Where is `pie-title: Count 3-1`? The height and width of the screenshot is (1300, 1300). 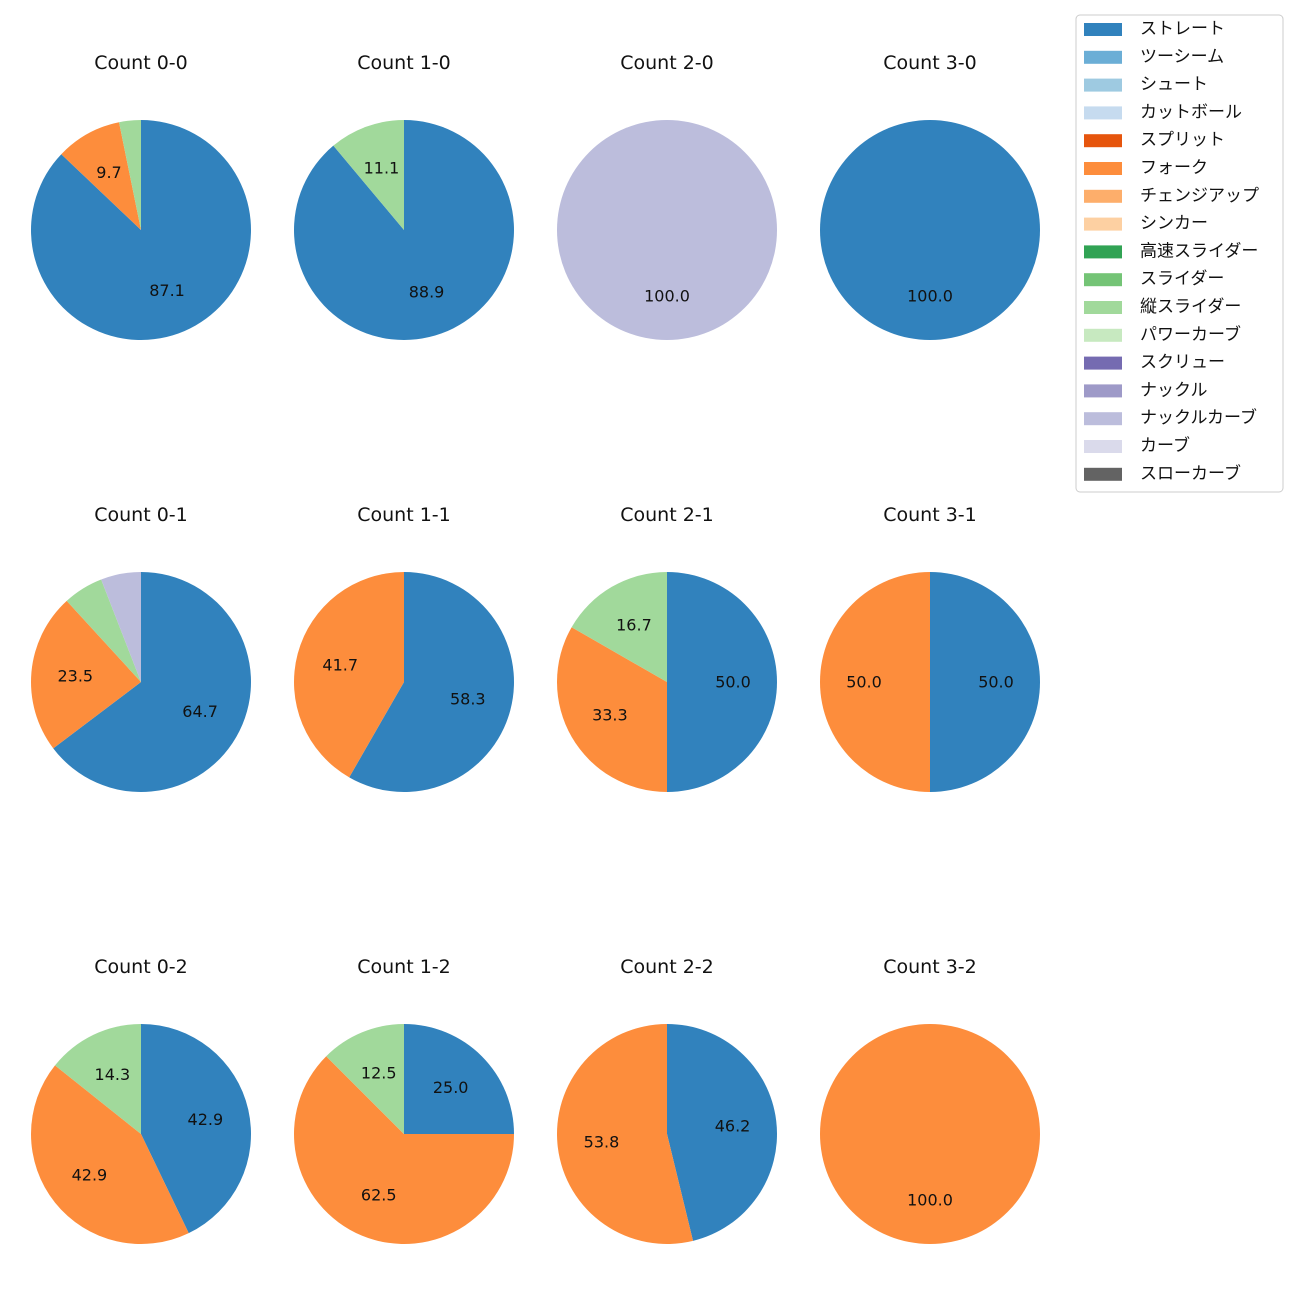
pie-title: Count 3-1 is located at coordinates (930, 515).